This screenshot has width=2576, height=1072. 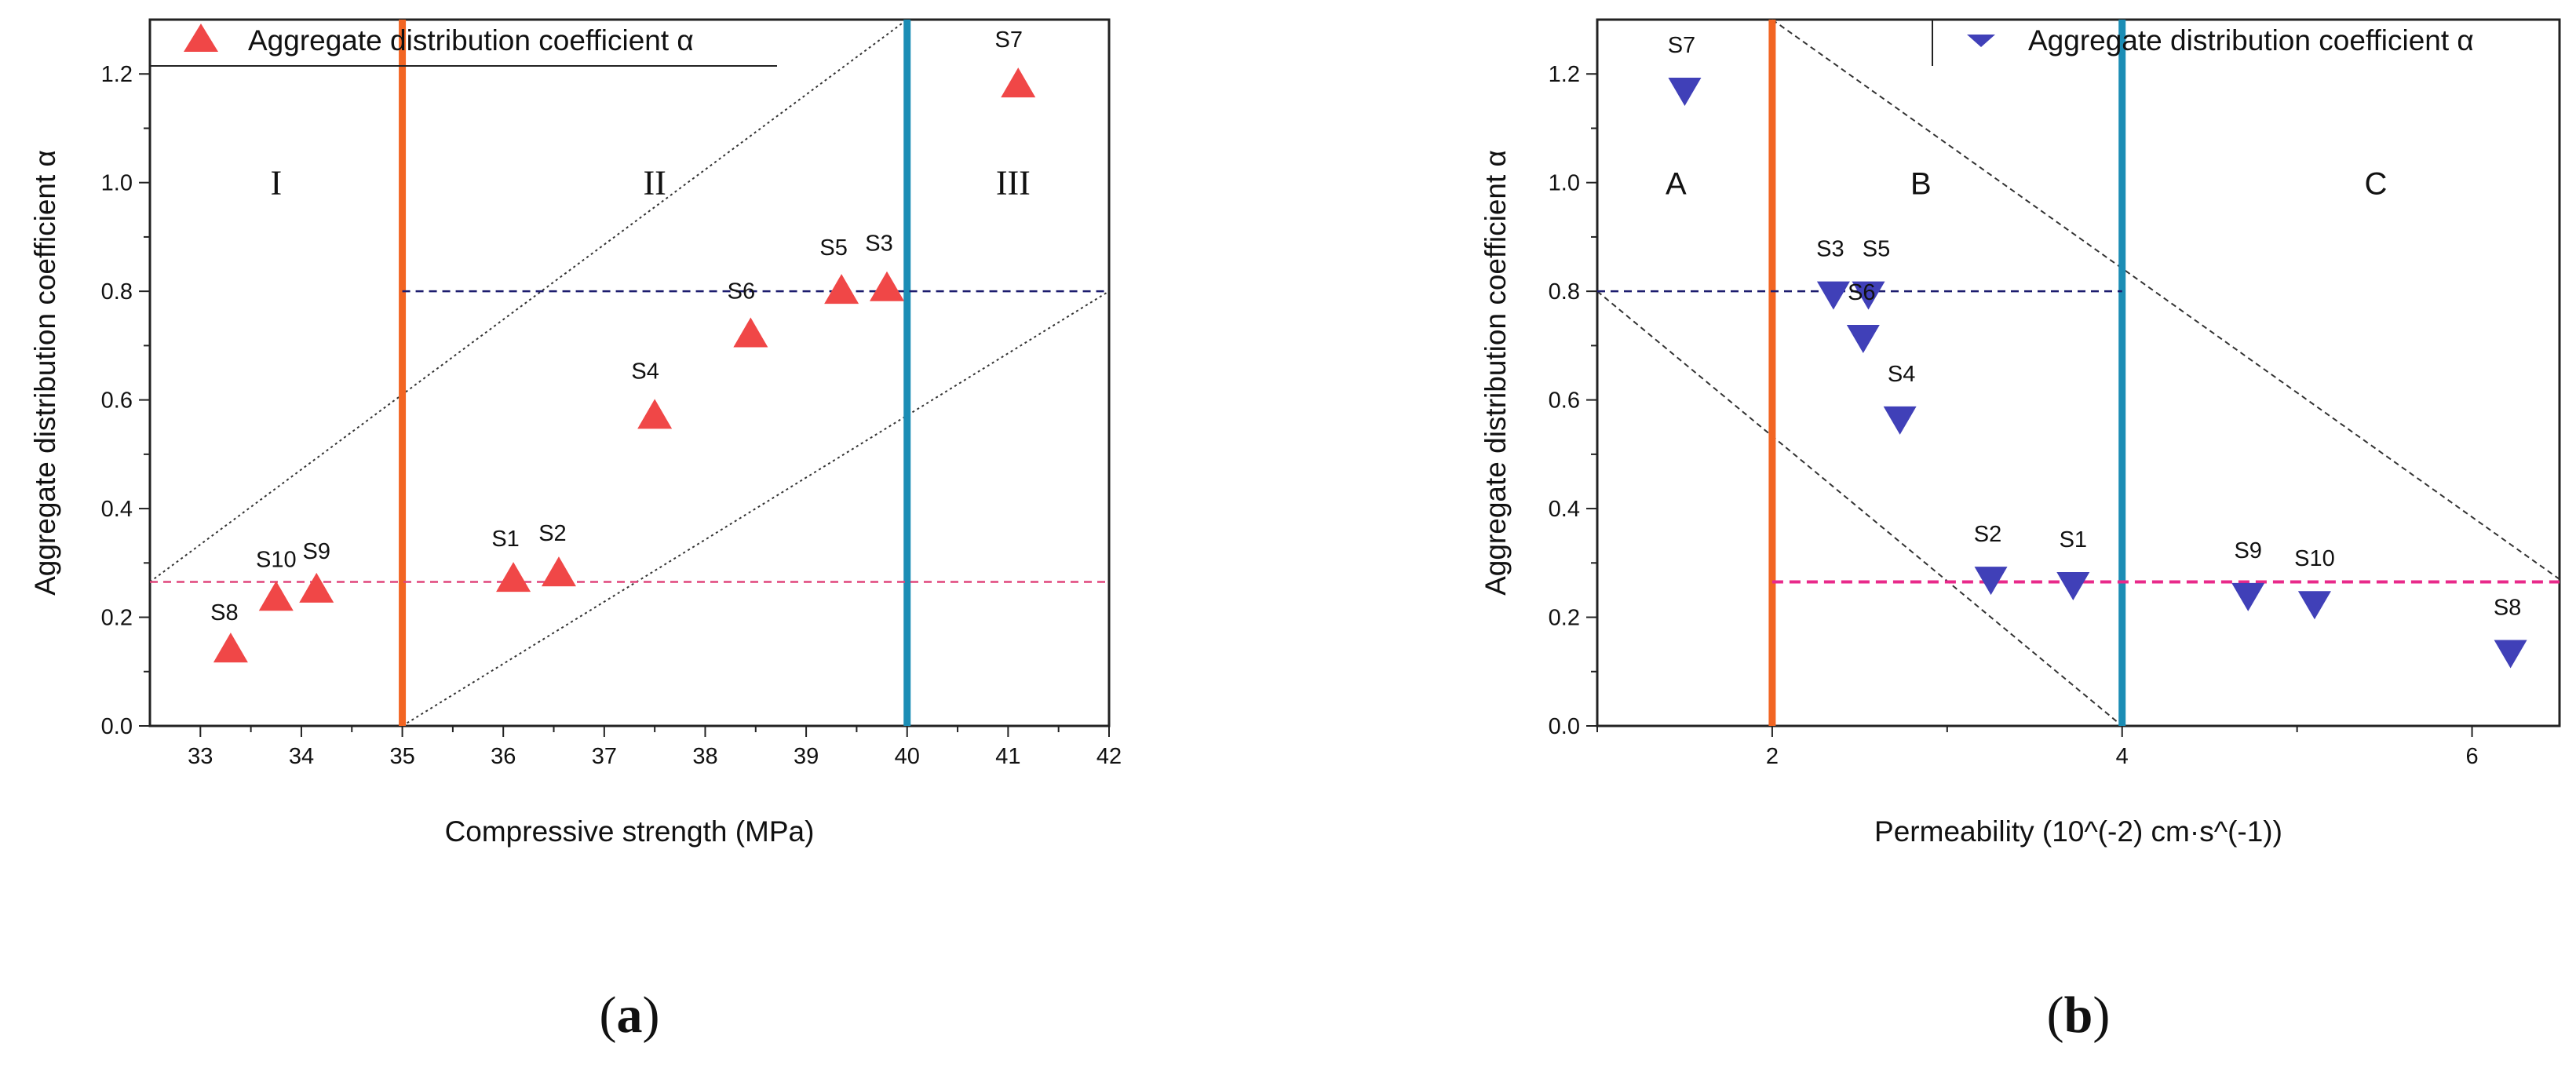 I want to click on panel-b-guide-line, so click(x=1860, y=508).